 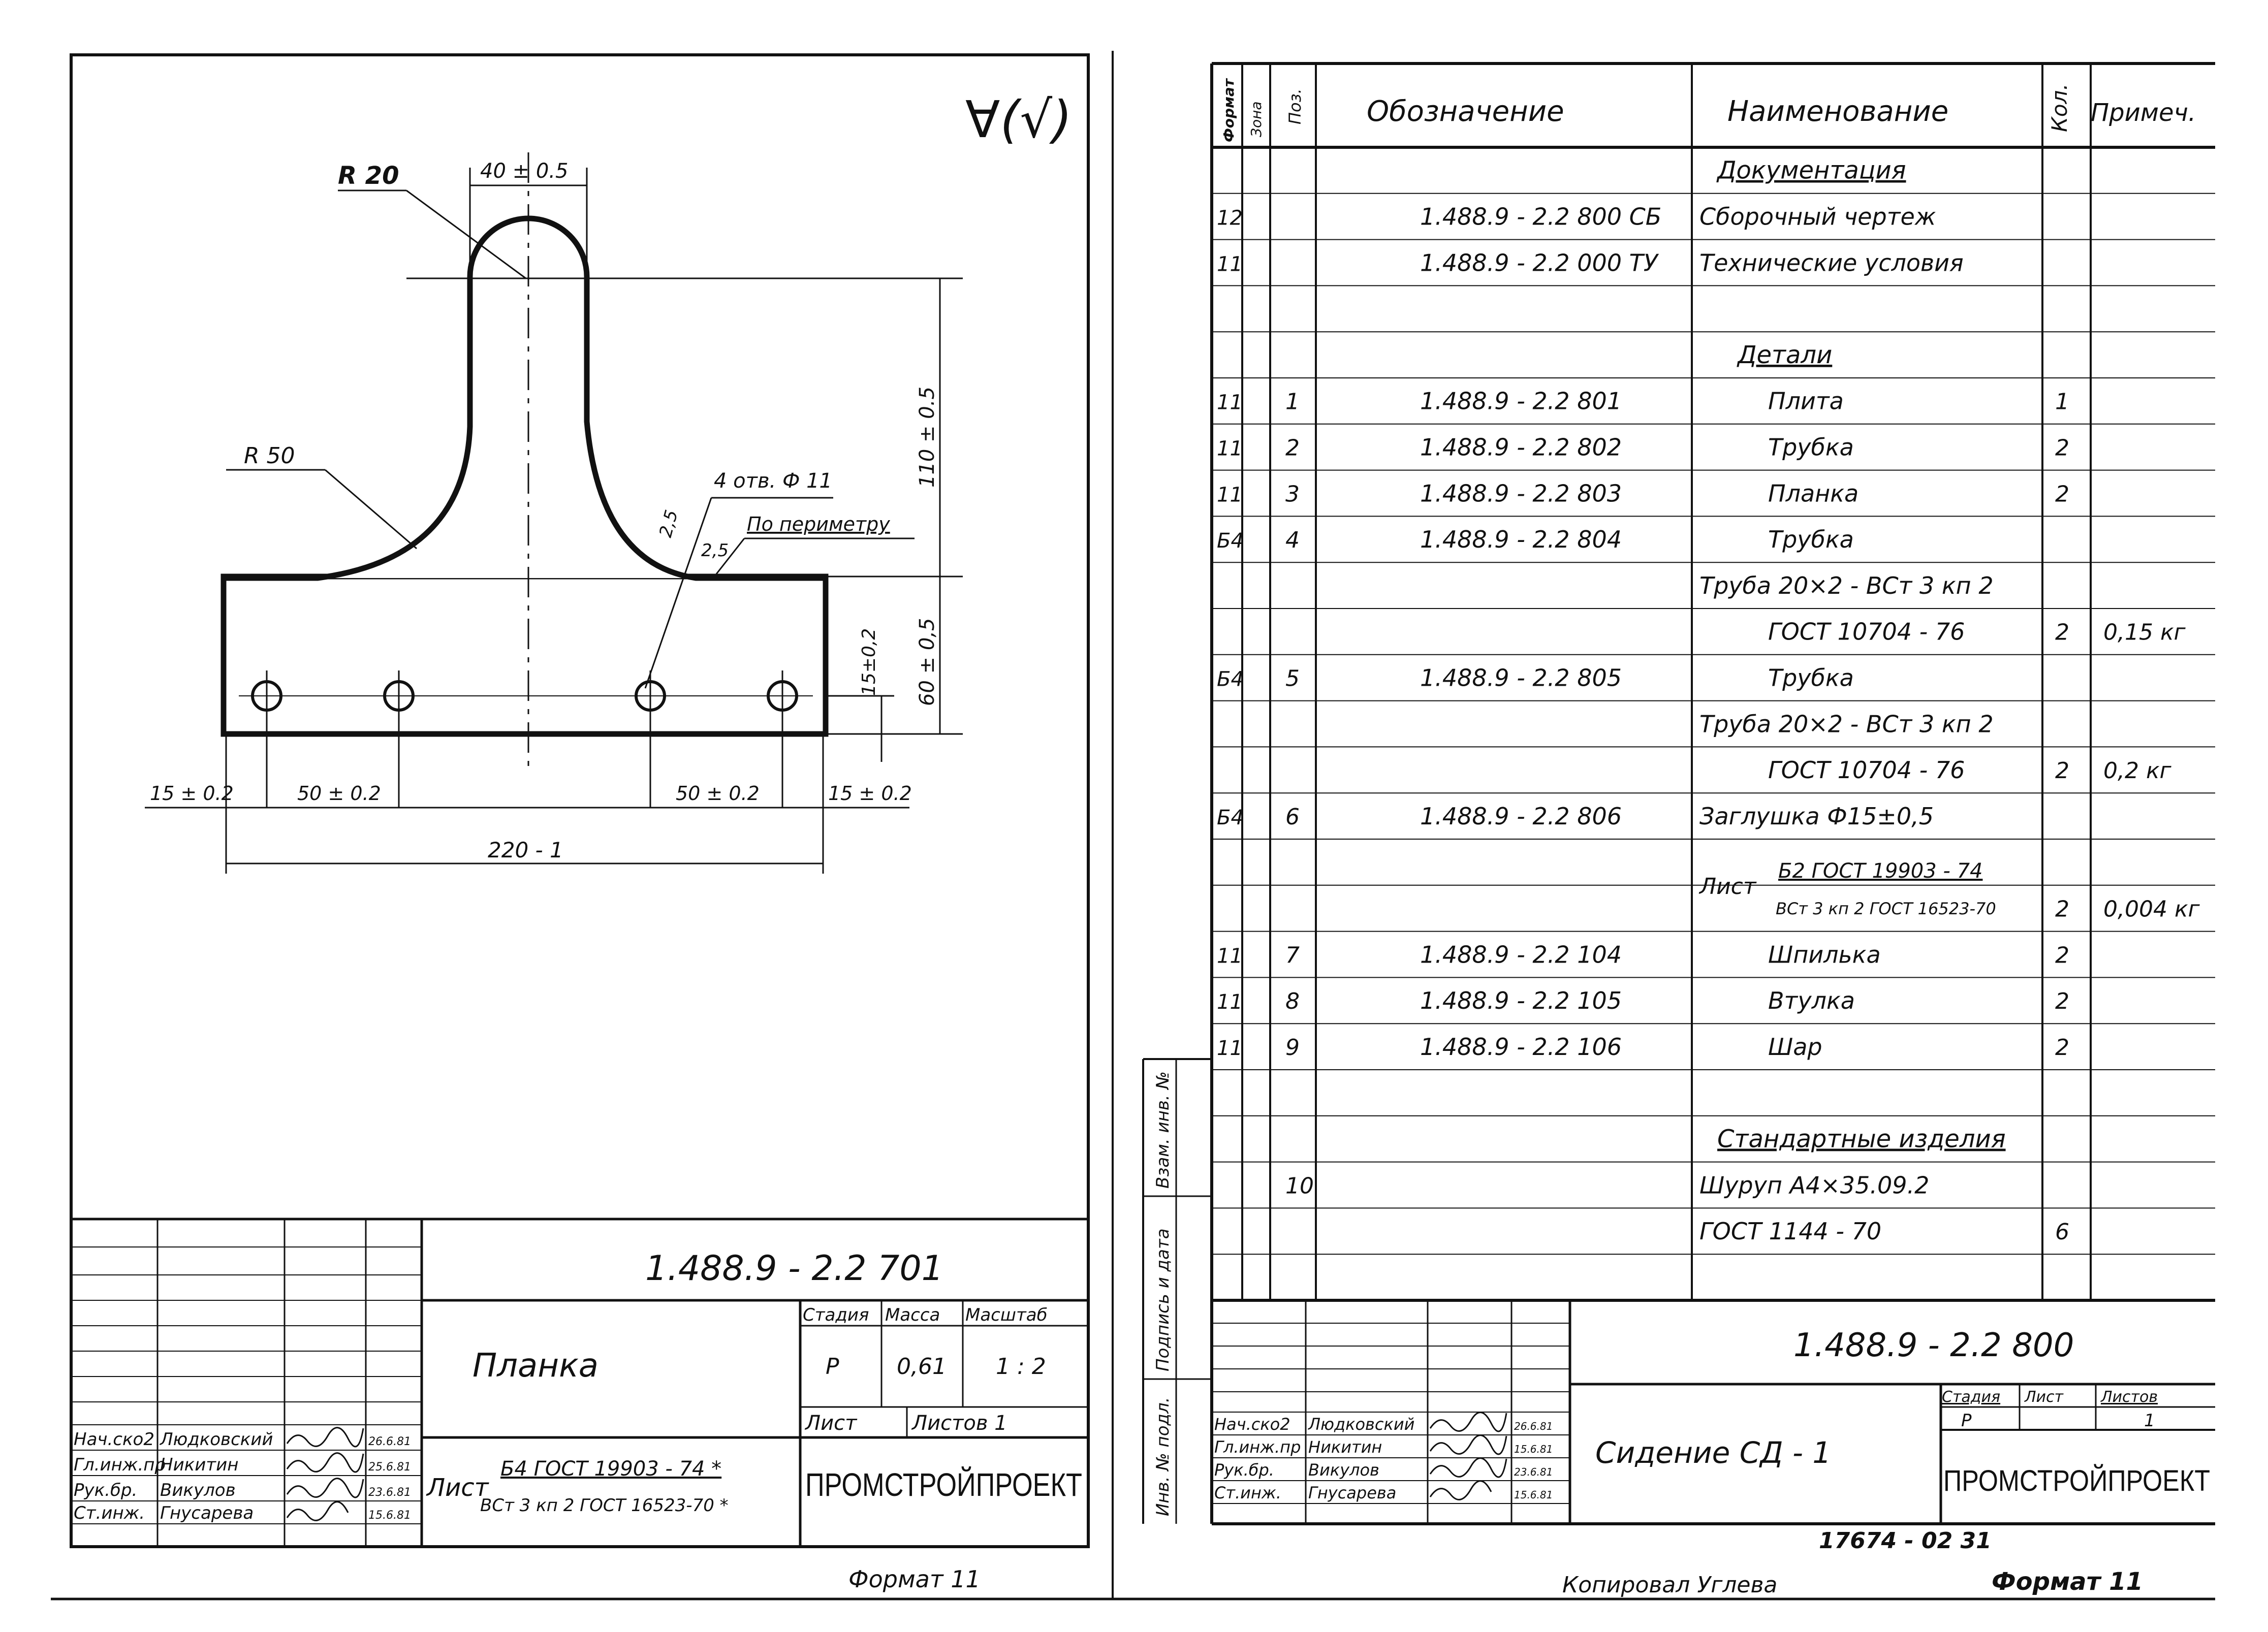 I want to click on svg-text: 15 ± 0.2, so click(x=192, y=793).